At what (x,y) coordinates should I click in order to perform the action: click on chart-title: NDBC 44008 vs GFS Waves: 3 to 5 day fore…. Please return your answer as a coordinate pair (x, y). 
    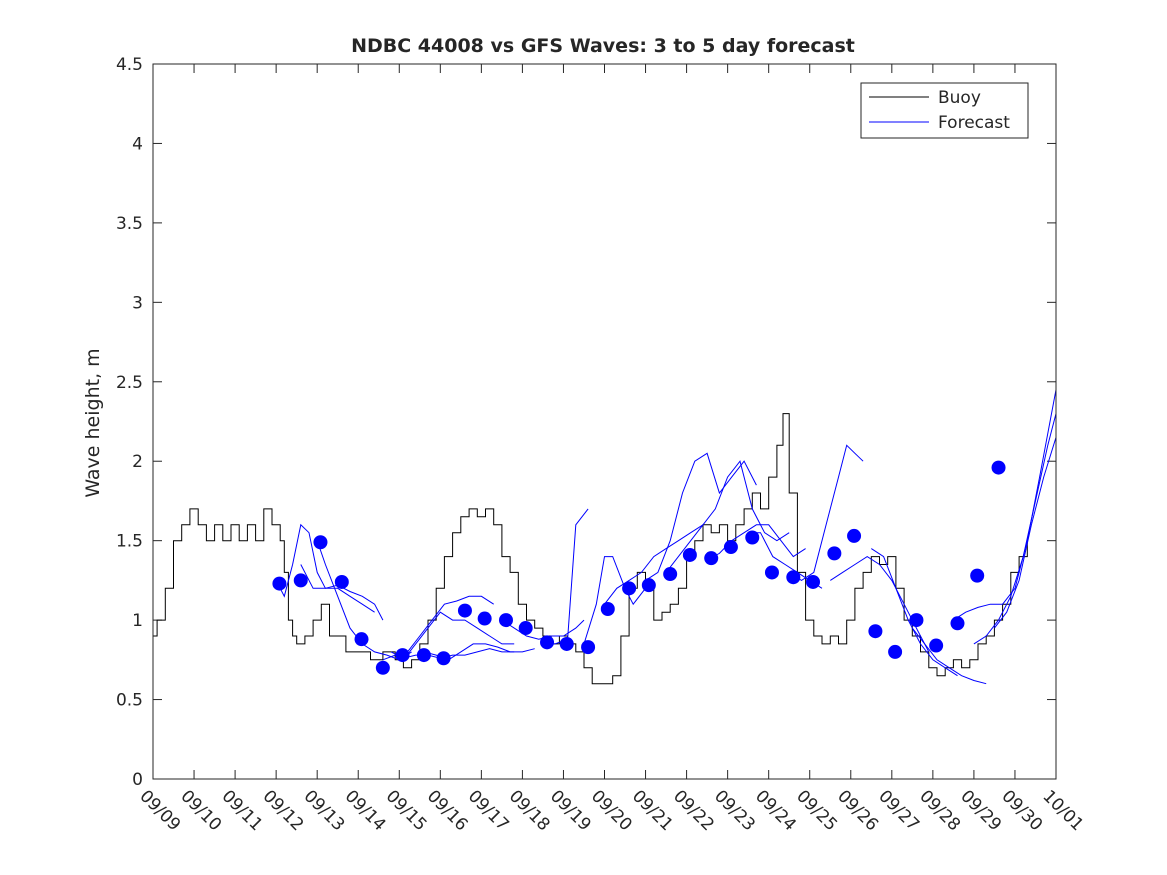
    Looking at the image, I should click on (603, 46).